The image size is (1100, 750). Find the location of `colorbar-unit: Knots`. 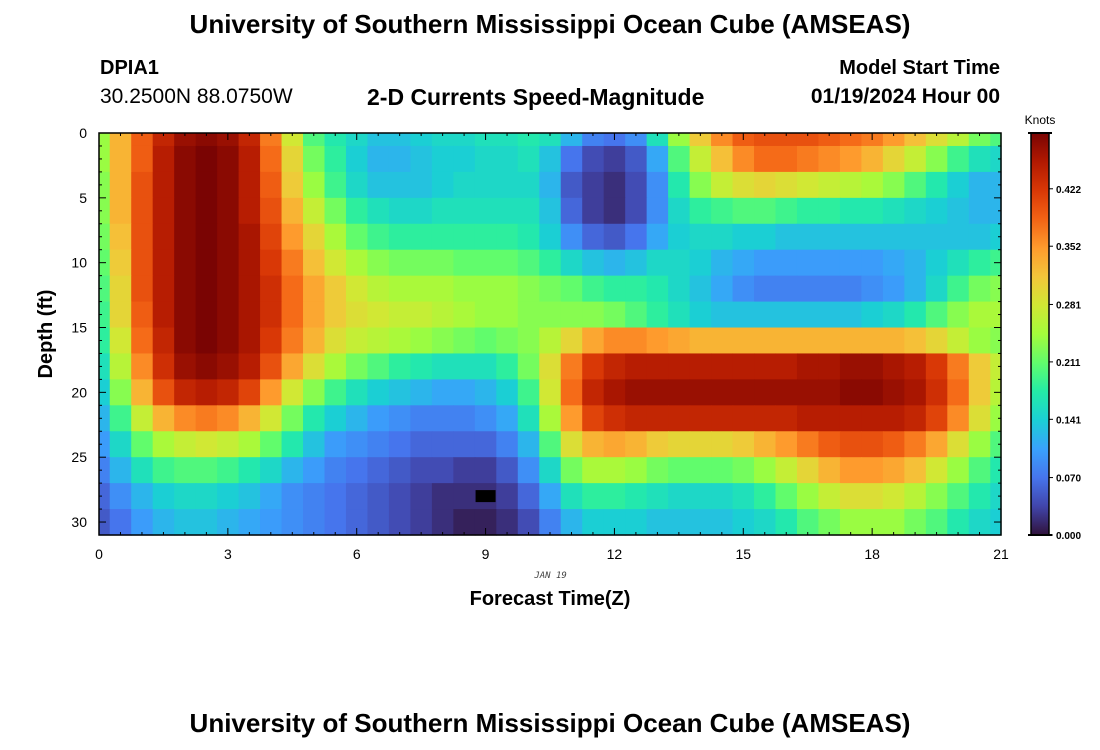

colorbar-unit: Knots is located at coordinates (1040, 120).